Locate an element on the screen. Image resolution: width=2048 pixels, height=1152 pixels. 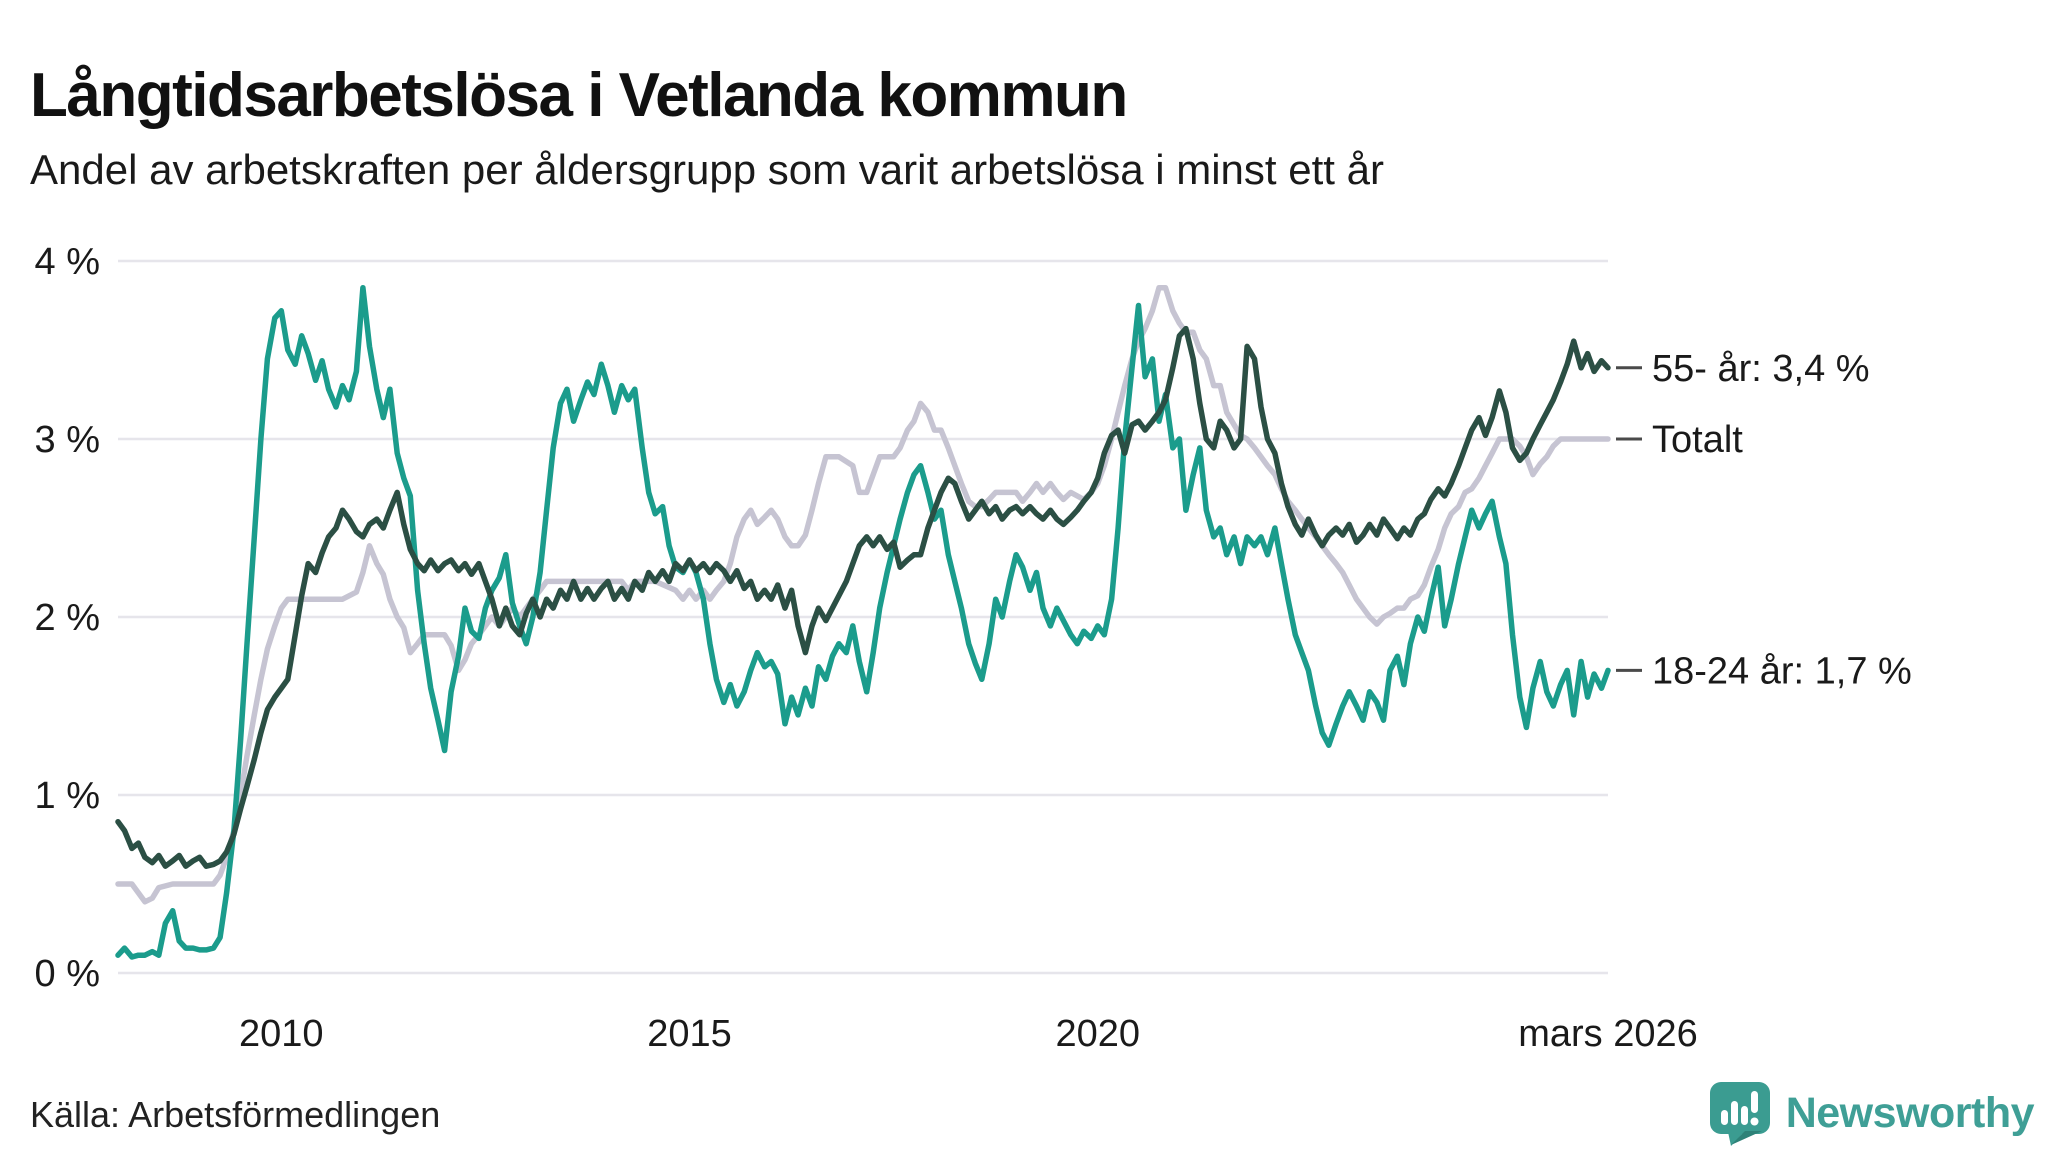
y-tick-label: 3 % is located at coordinates (67, 440).